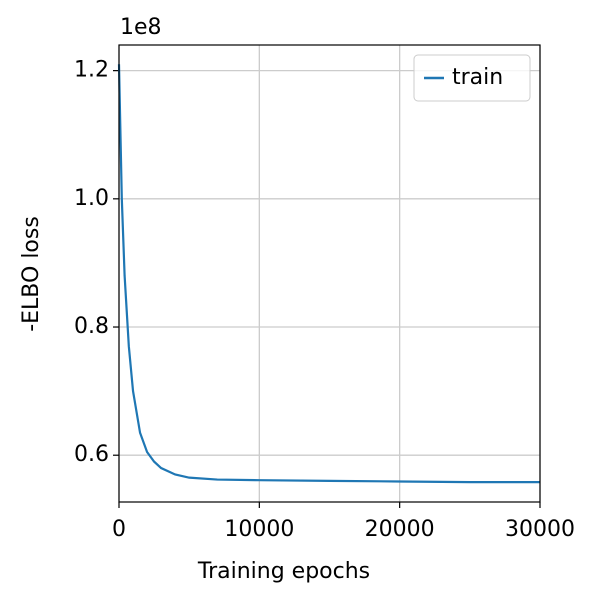  What do you see at coordinates (91, 326) in the screenshot?
I see `y-tick-label: 0.8` at bounding box center [91, 326].